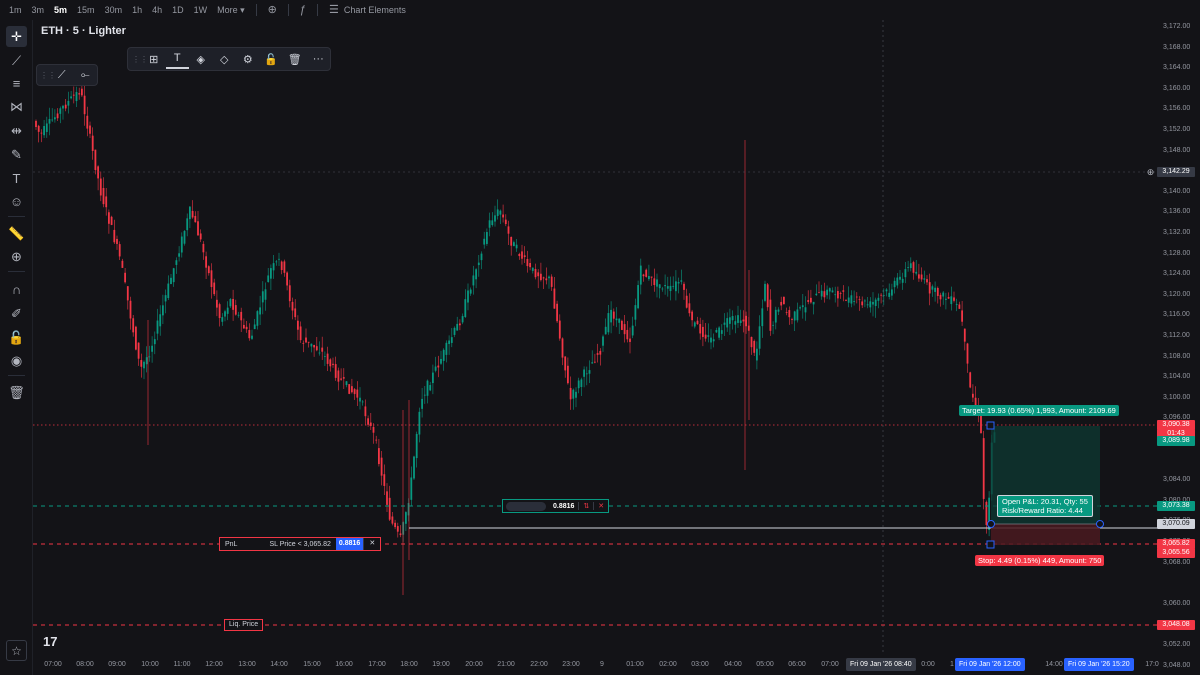 The image size is (1200, 675). Describe the element at coordinates (1040, 560) in the screenshot. I see `stop-label: Stop: 4.49 (0.15%) 449, Amount: 750` at that location.